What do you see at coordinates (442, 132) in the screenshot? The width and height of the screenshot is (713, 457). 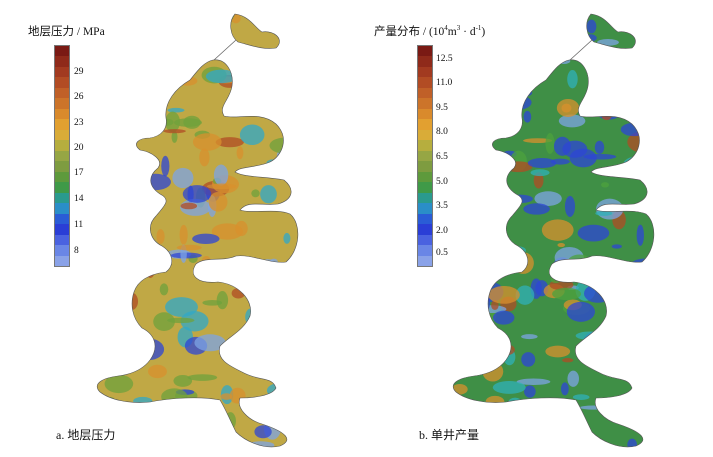 I see `colorbar-tick-label: 8.0` at bounding box center [442, 132].